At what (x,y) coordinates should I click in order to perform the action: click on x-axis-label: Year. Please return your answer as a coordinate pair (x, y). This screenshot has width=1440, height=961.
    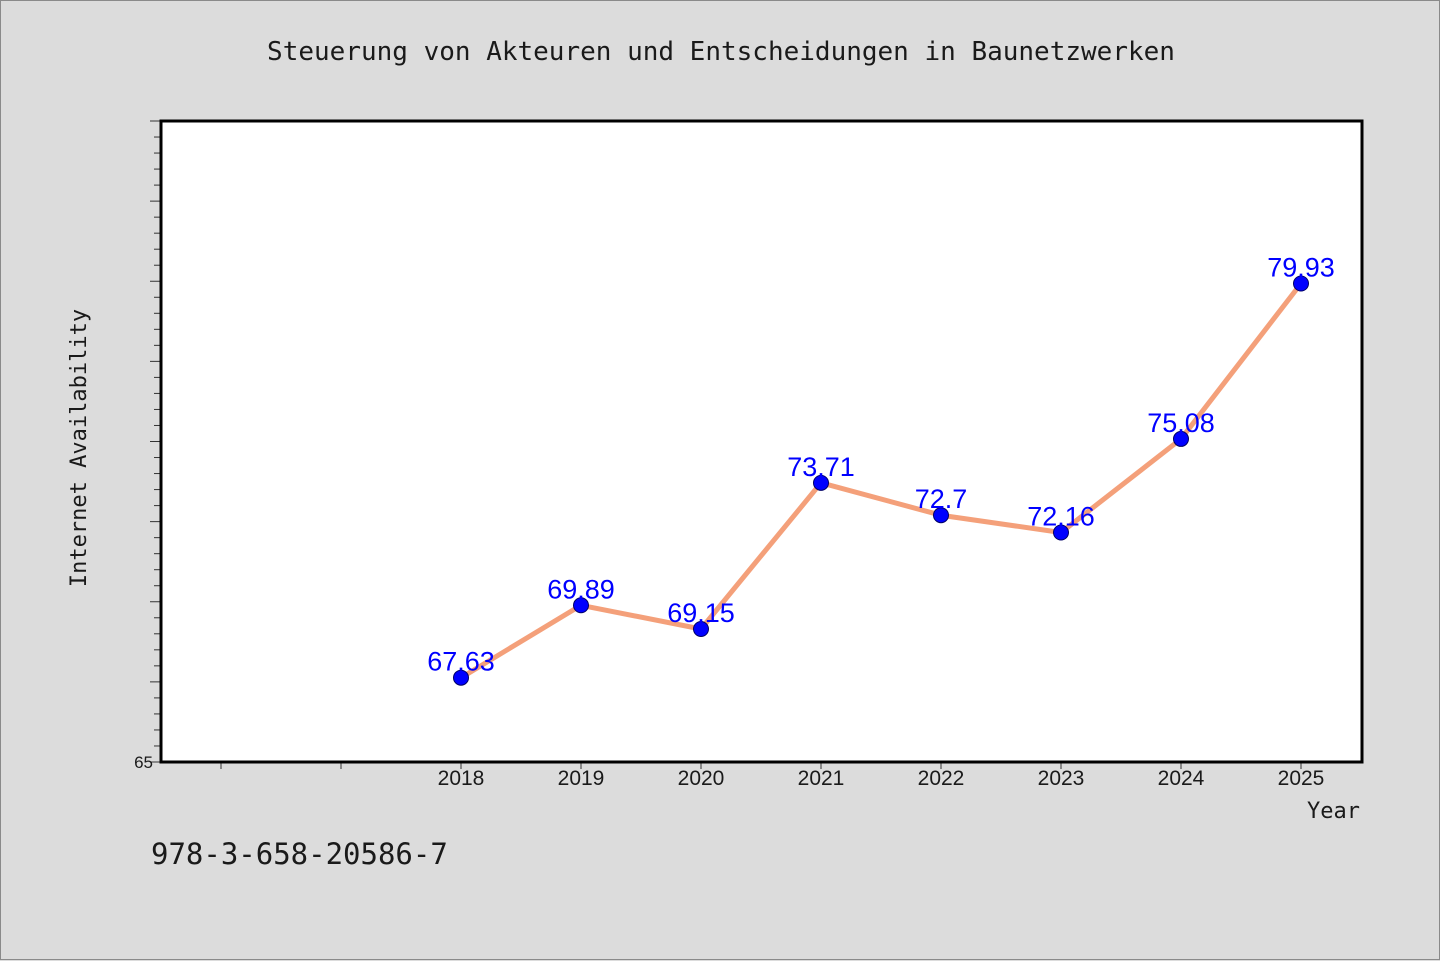
    Looking at the image, I should click on (1333, 811).